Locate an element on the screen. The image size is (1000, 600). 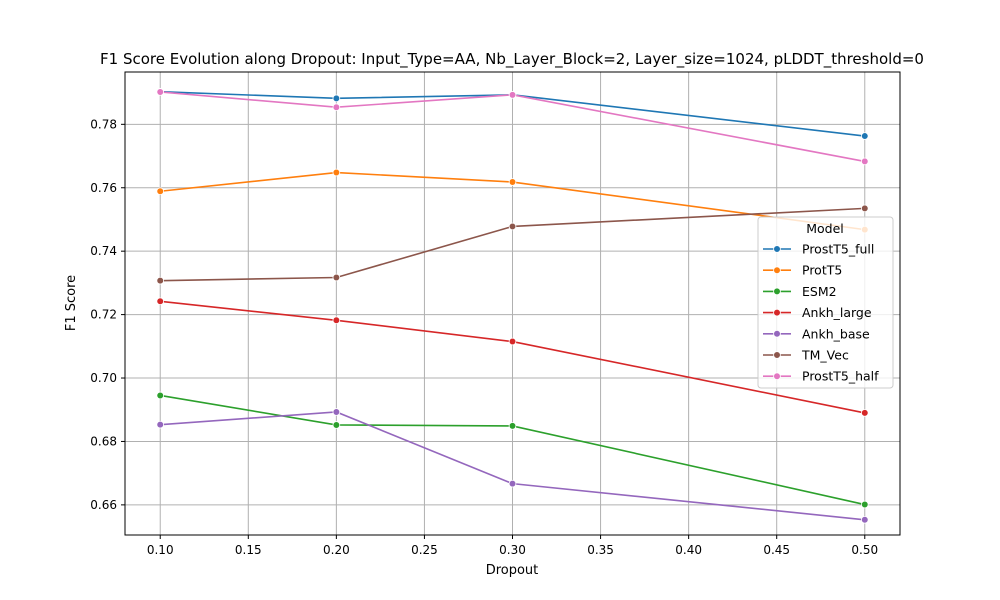
series-esm2 is located at coordinates (512, 450).